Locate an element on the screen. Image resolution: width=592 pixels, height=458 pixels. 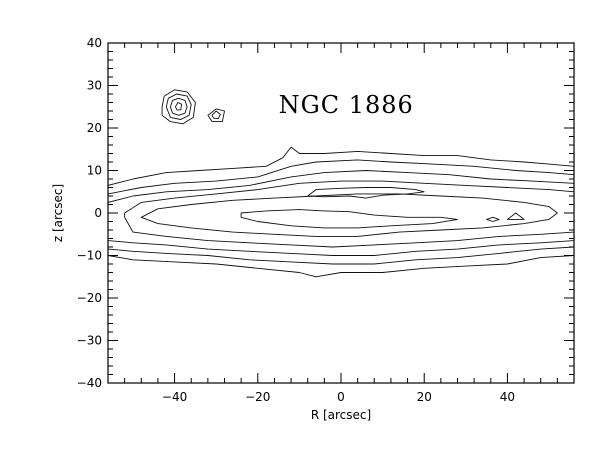
y-tick-label: −20 is located at coordinates (89, 298).